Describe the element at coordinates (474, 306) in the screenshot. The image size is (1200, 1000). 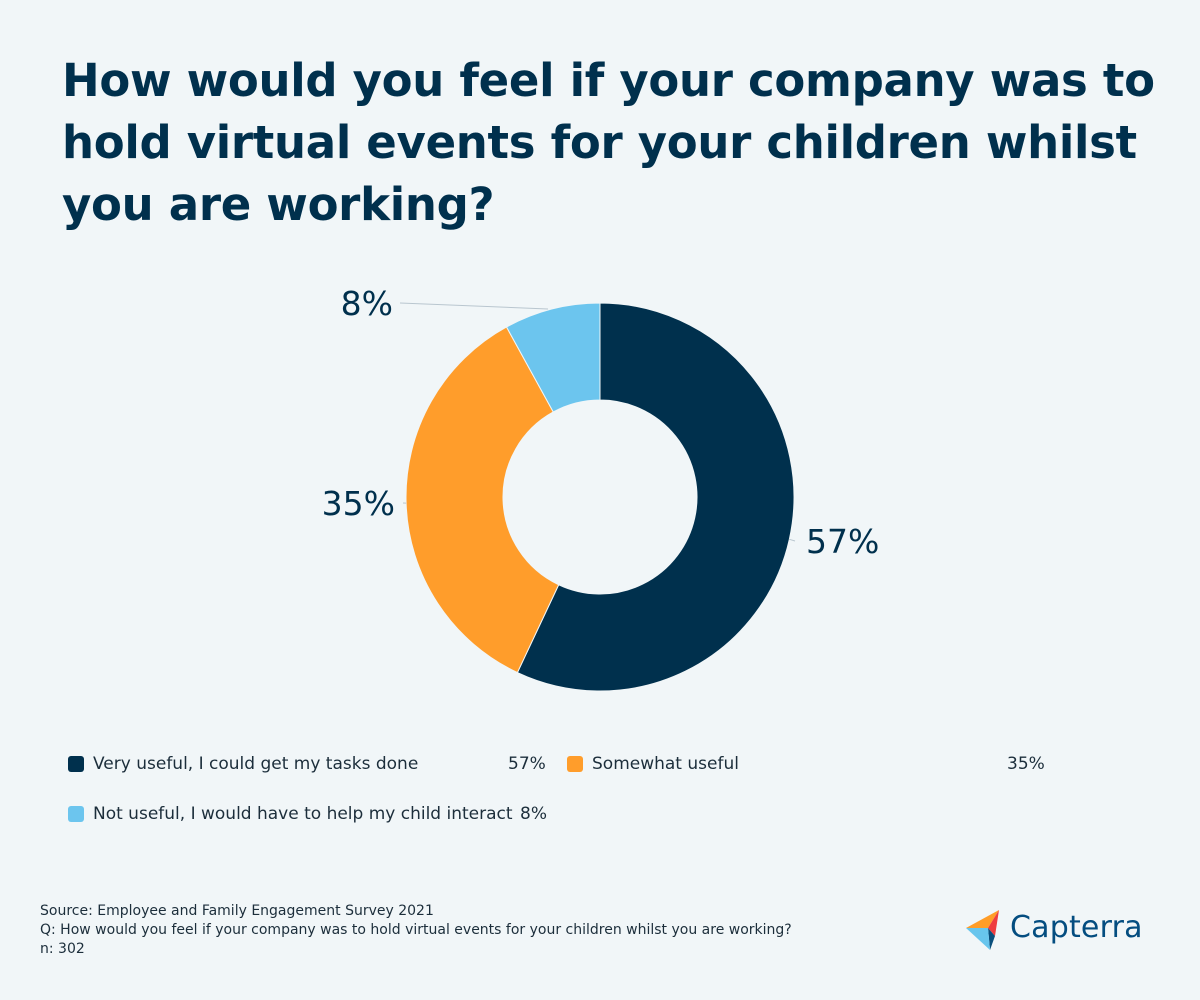
I see `leader-line-not-useful` at that location.